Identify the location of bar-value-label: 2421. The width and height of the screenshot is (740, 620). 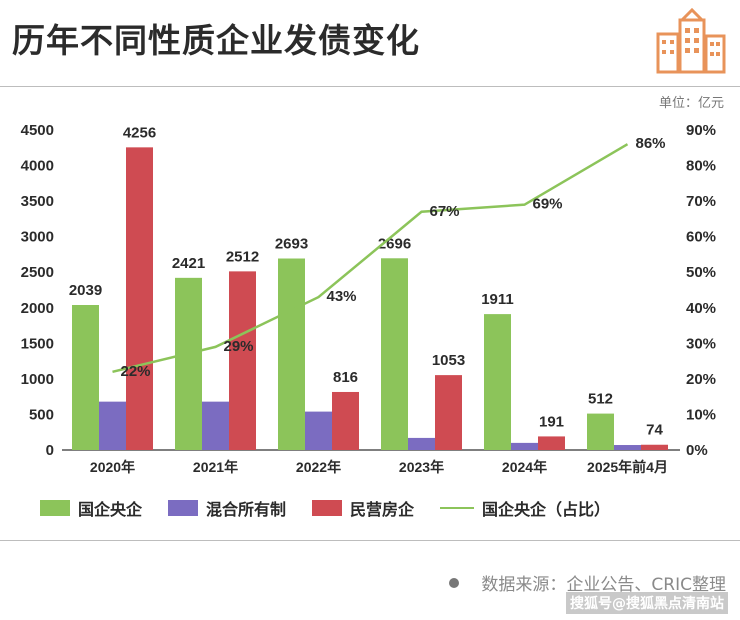
(188, 263).